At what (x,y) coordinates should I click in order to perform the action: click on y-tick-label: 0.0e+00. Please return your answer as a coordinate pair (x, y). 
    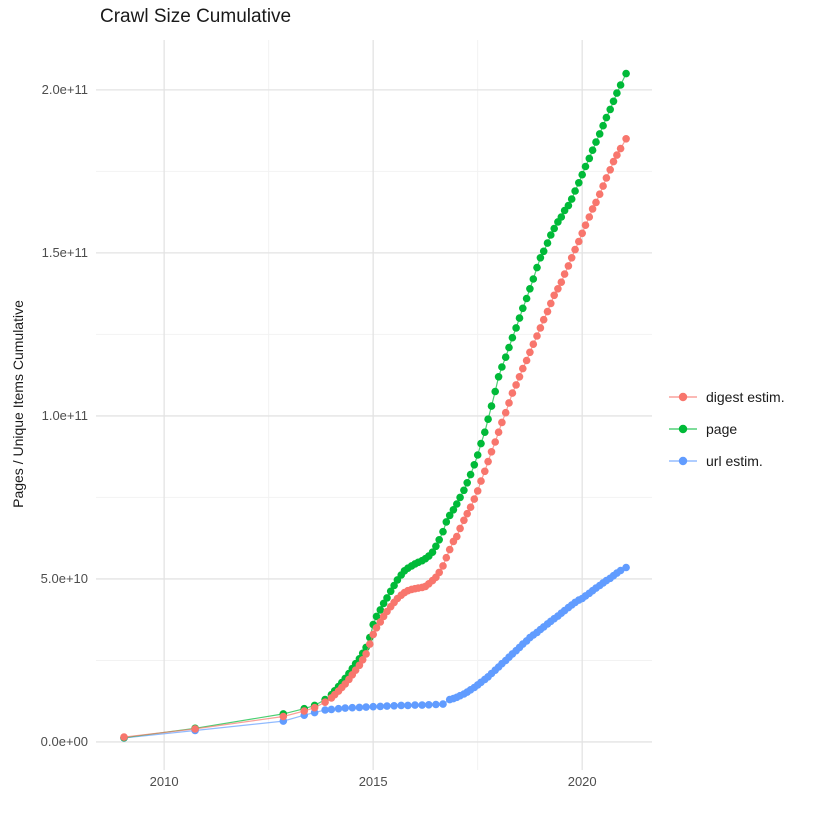
    Looking at the image, I should click on (64, 741).